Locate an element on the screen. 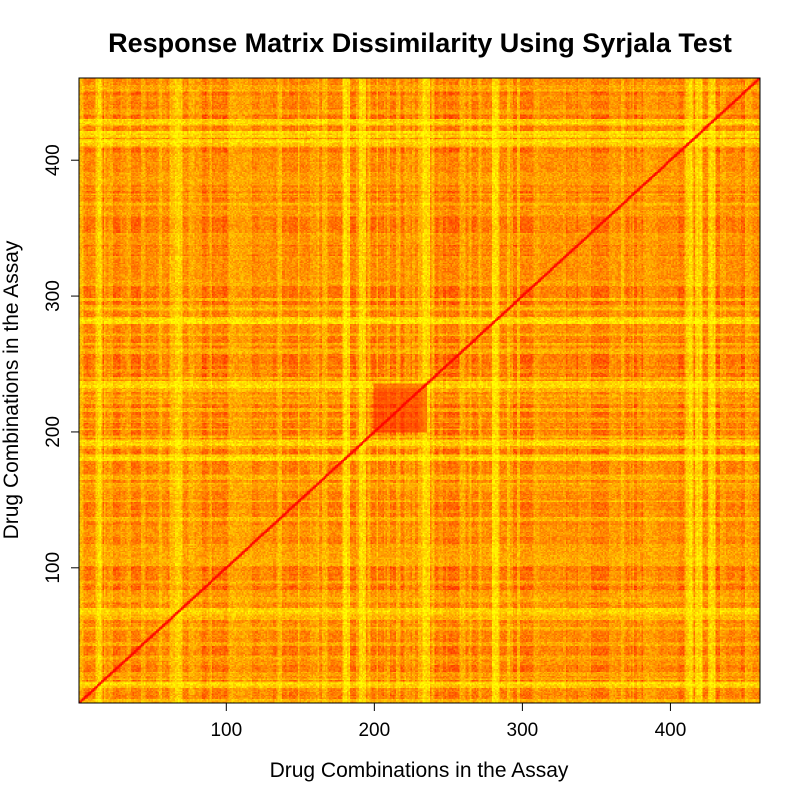 The image size is (800, 800). y-axis: 100 200 300 400 is located at coordinates (61, 364).